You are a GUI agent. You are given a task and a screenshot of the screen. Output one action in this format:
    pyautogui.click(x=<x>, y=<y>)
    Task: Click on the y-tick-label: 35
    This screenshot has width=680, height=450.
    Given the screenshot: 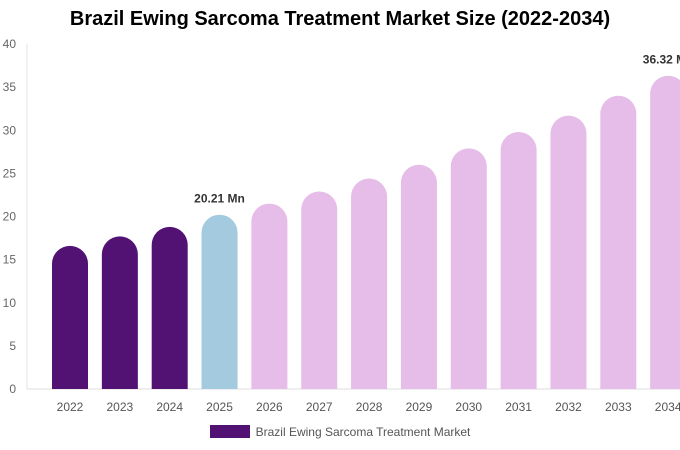 What is the action you would take?
    pyautogui.click(x=10, y=87)
    